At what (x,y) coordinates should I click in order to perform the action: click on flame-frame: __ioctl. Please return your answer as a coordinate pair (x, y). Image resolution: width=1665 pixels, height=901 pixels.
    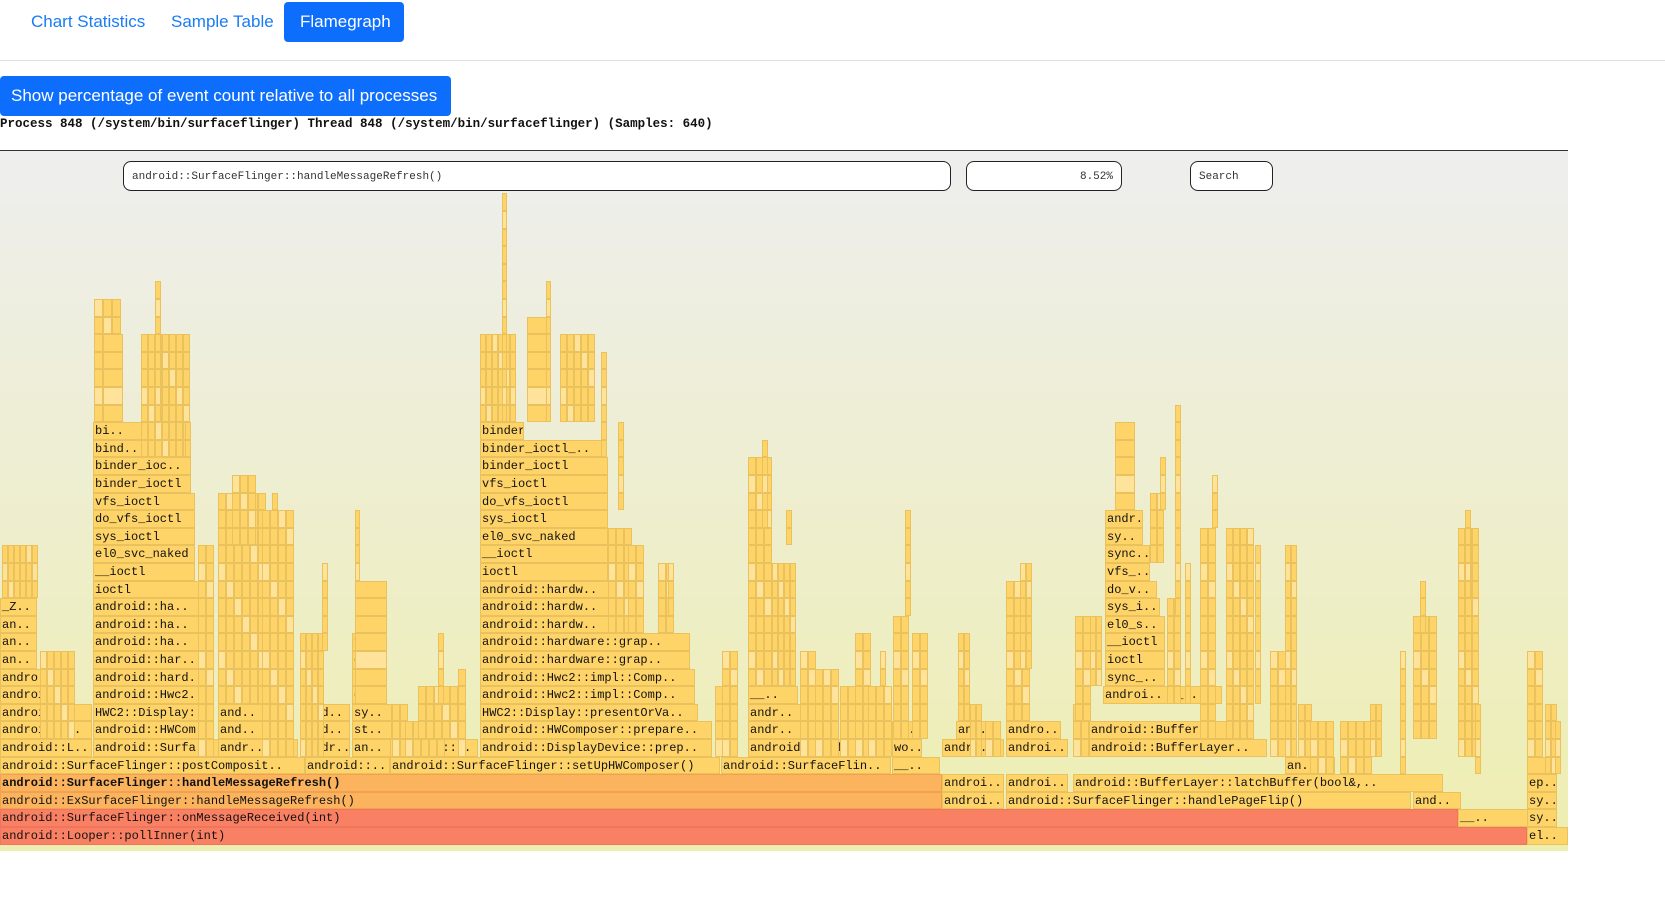
    Looking at the image, I should click on (144, 572).